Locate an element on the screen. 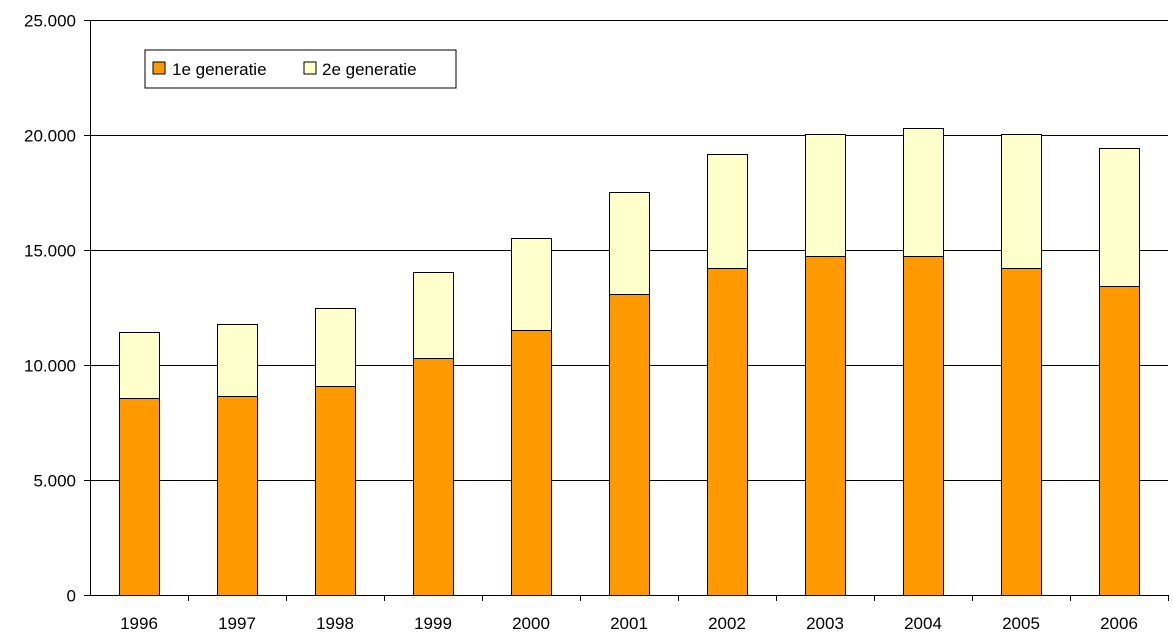 This screenshot has width=1173, height=638. x-axis-tick-label: 2002 is located at coordinates (727, 623).